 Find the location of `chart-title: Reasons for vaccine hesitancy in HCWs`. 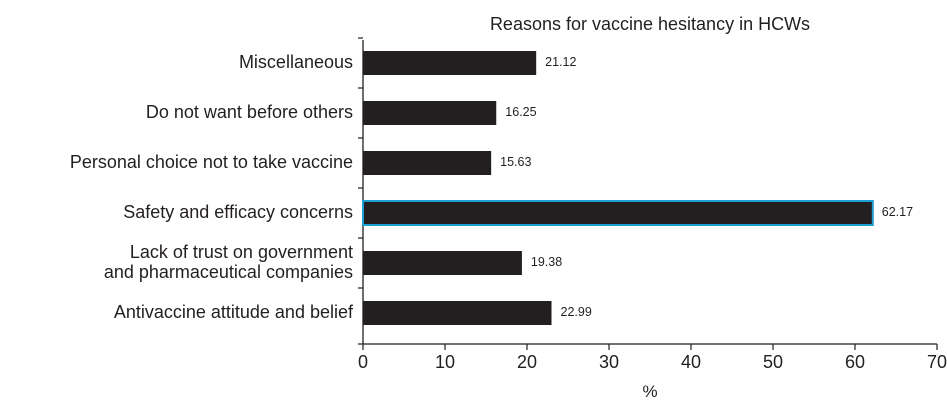

chart-title: Reasons for vaccine hesitancy in HCWs is located at coordinates (650, 24).